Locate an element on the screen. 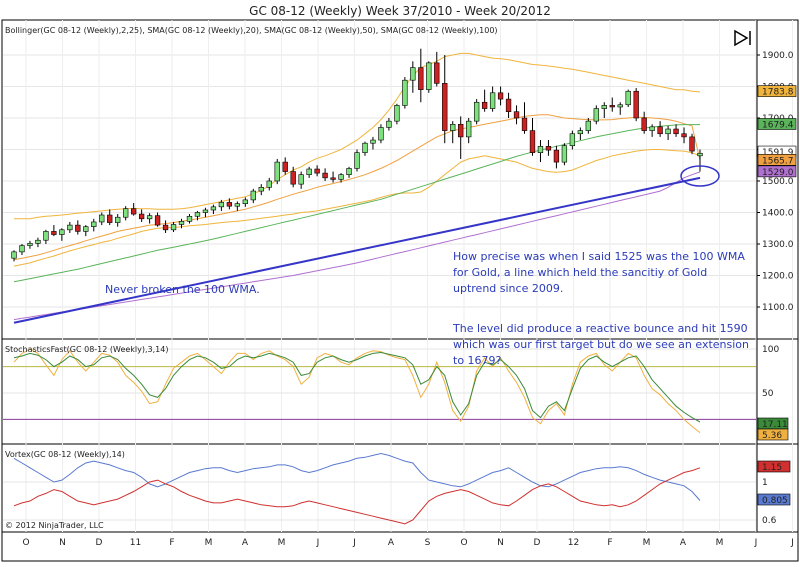 Image resolution: width=800 pixels, height=567 pixels. vortex-value-tag-text: 0.805 is located at coordinates (775, 501).